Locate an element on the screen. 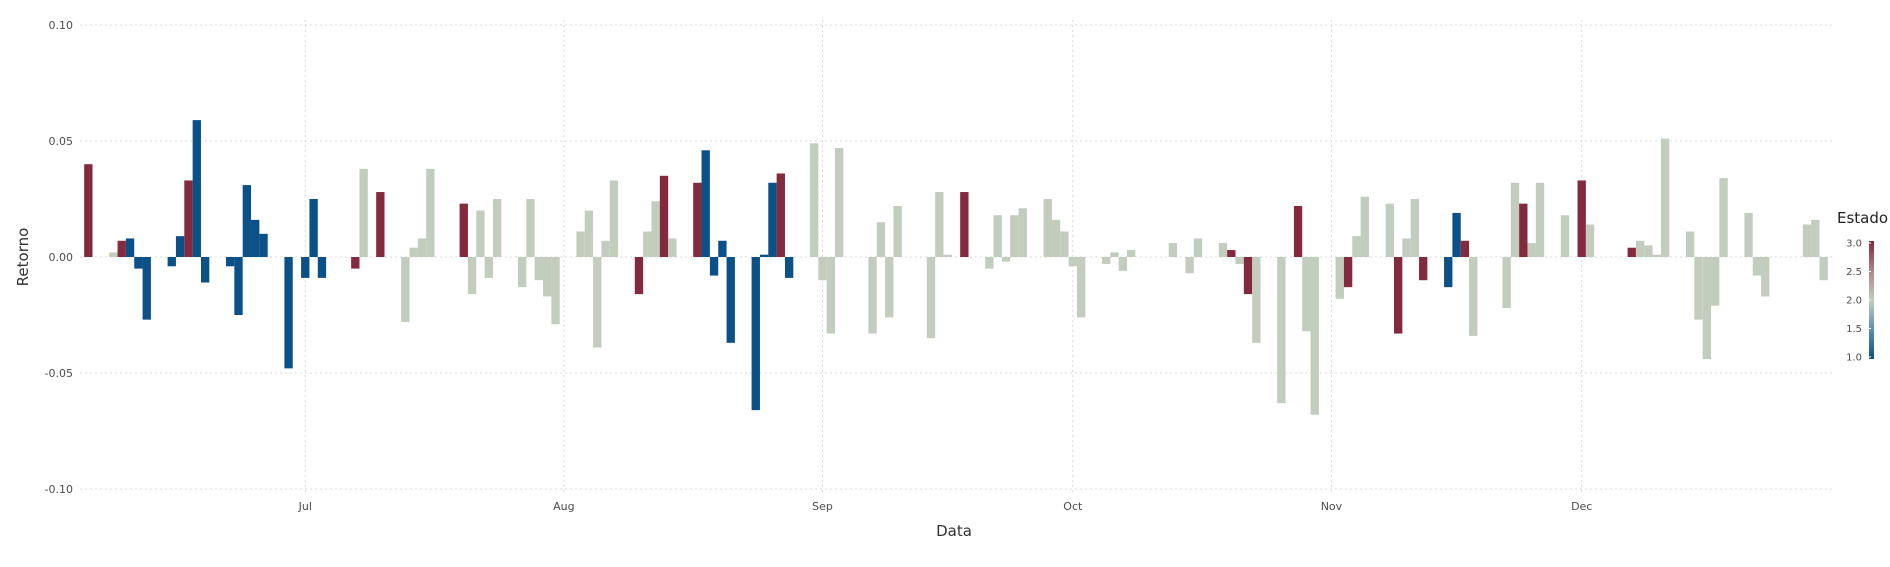 Image resolution: width=1890 pixels, height=567 pixels. legend-colorbar is located at coordinates (1871, 300).